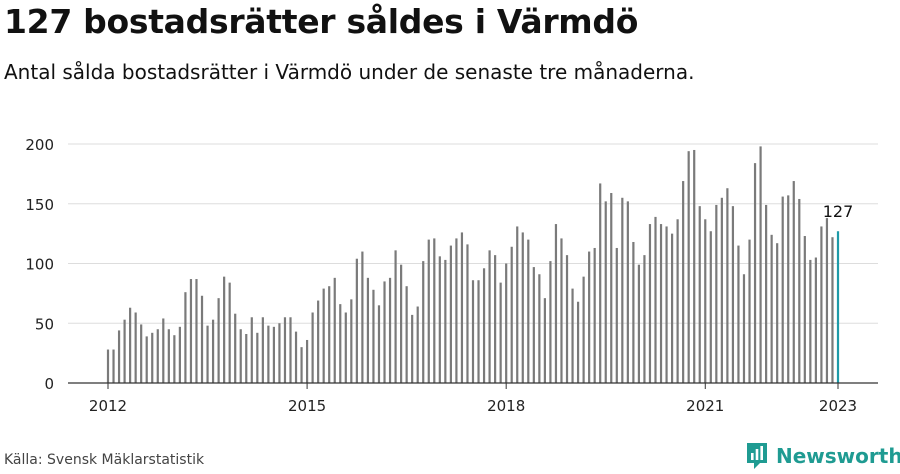  What do you see at coordinates (39, 145) in the screenshot?
I see `y-tick-label: 200` at bounding box center [39, 145].